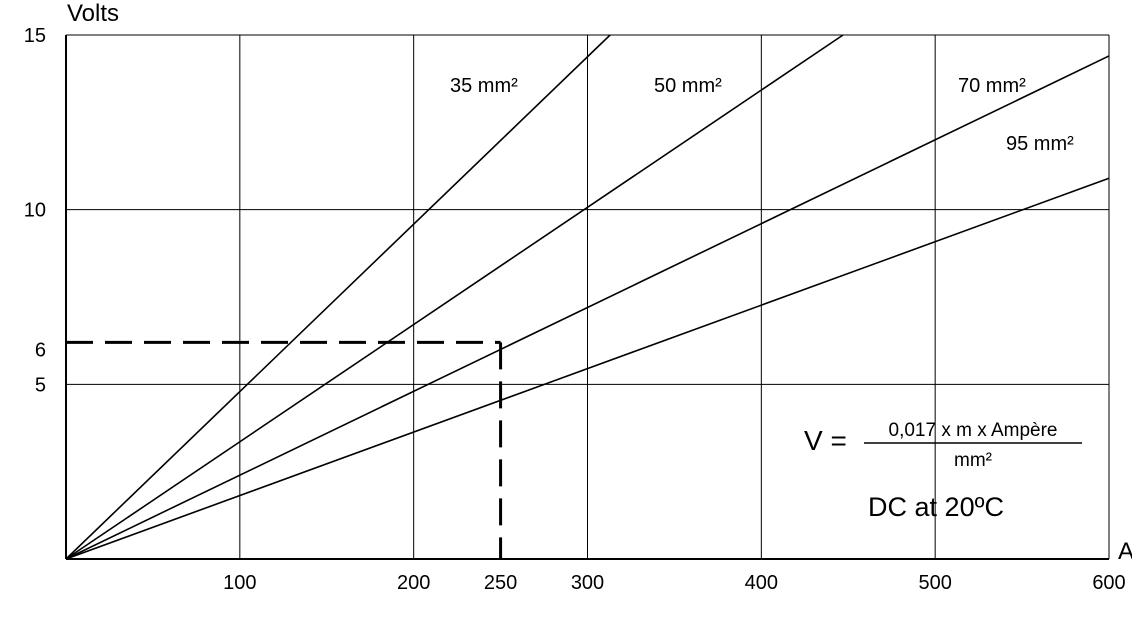 The width and height of the screenshot is (1132, 630). What do you see at coordinates (973, 460) in the screenshot?
I see `formula-denominator: mm²` at bounding box center [973, 460].